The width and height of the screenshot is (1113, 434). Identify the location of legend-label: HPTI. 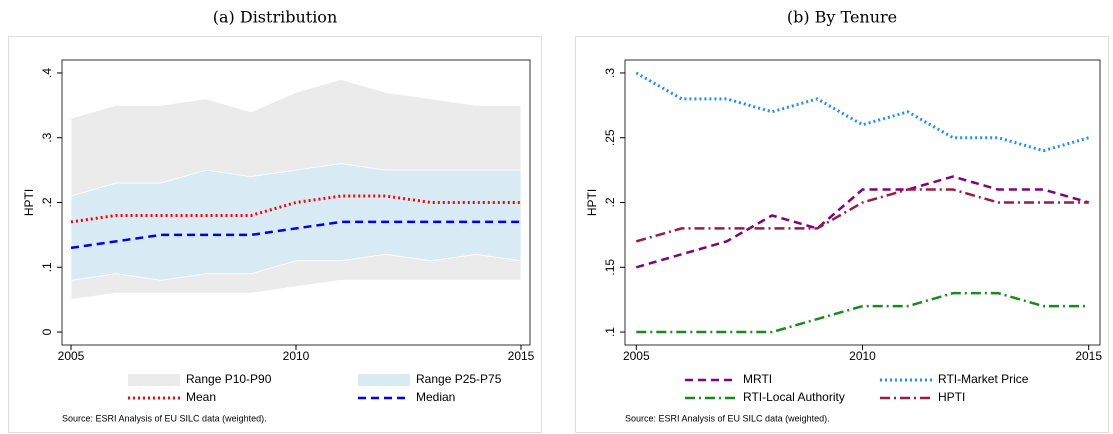
(951, 397).